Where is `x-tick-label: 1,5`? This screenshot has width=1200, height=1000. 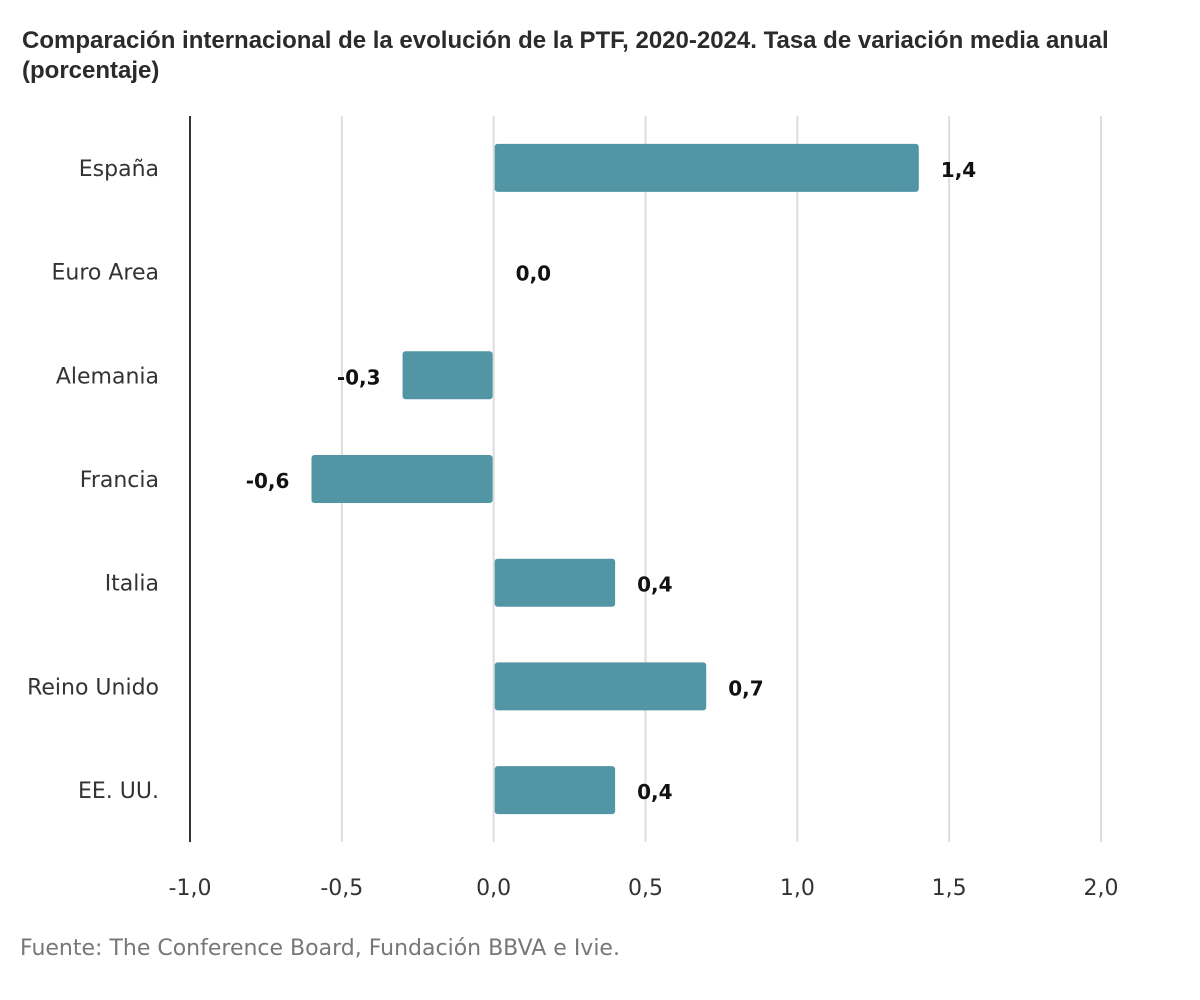
x-tick-label: 1,5 is located at coordinates (949, 888).